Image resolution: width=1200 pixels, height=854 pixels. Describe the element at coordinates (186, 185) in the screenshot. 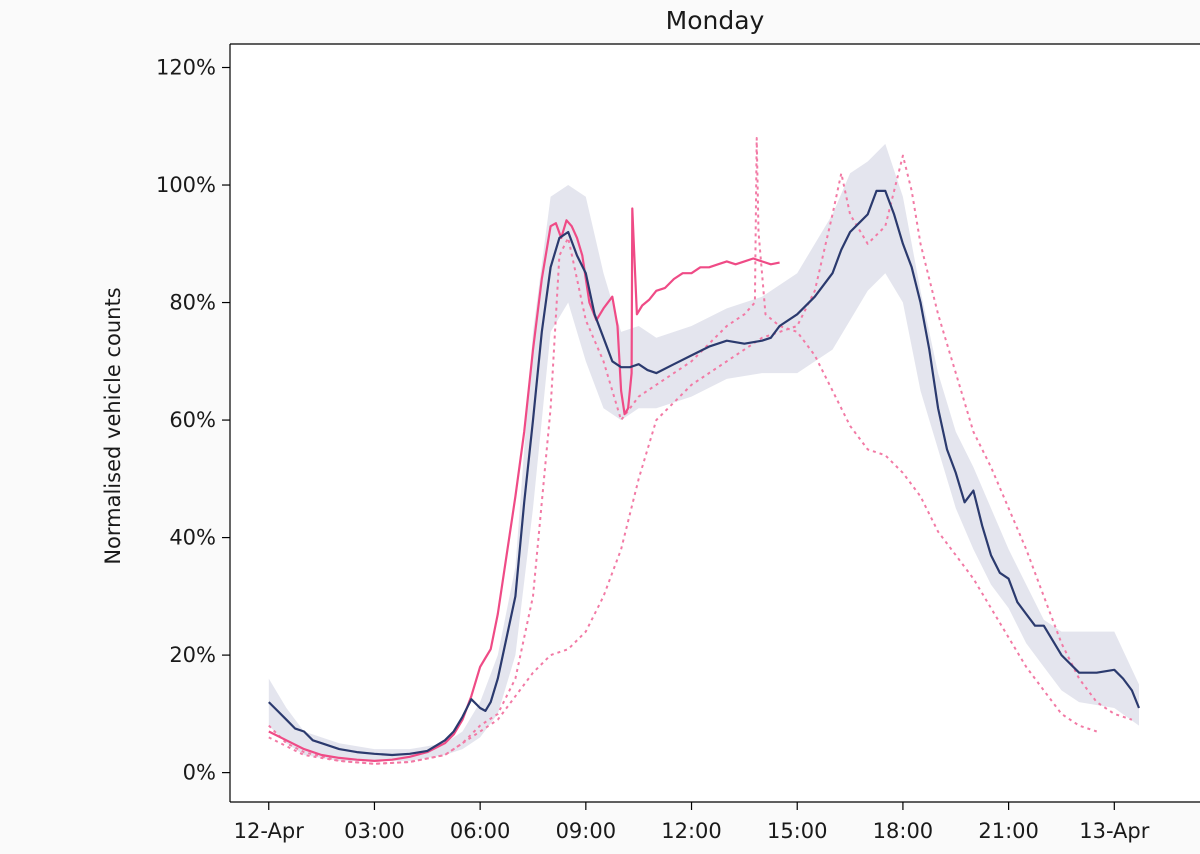

I see `y-tick-label: 100%` at that location.